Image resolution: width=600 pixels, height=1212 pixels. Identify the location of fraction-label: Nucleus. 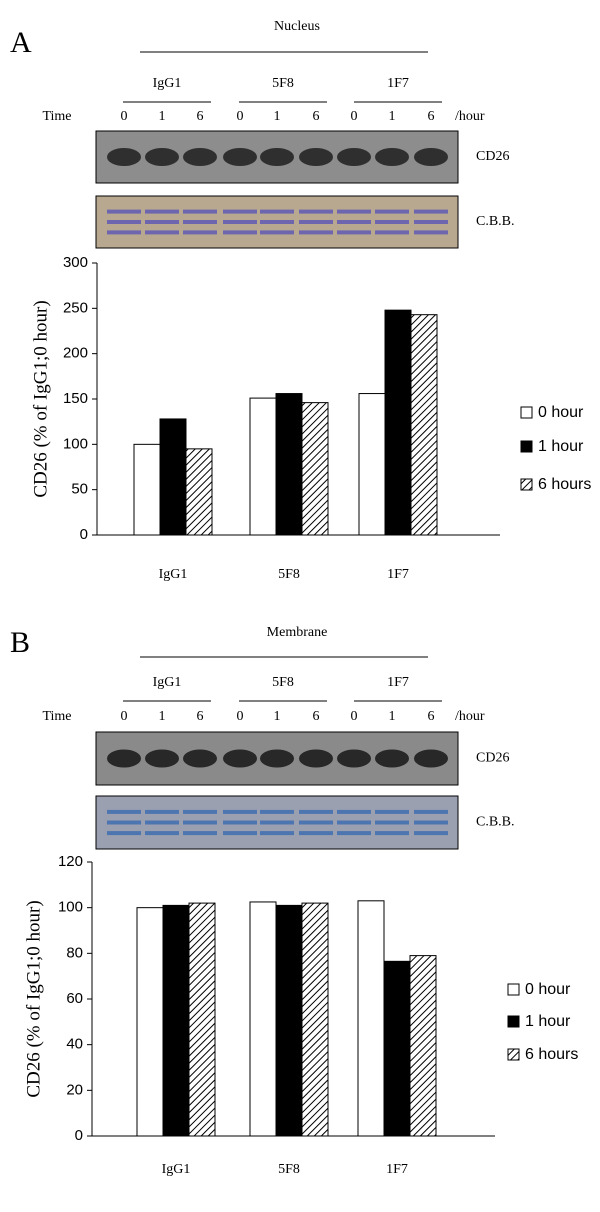
(297, 26).